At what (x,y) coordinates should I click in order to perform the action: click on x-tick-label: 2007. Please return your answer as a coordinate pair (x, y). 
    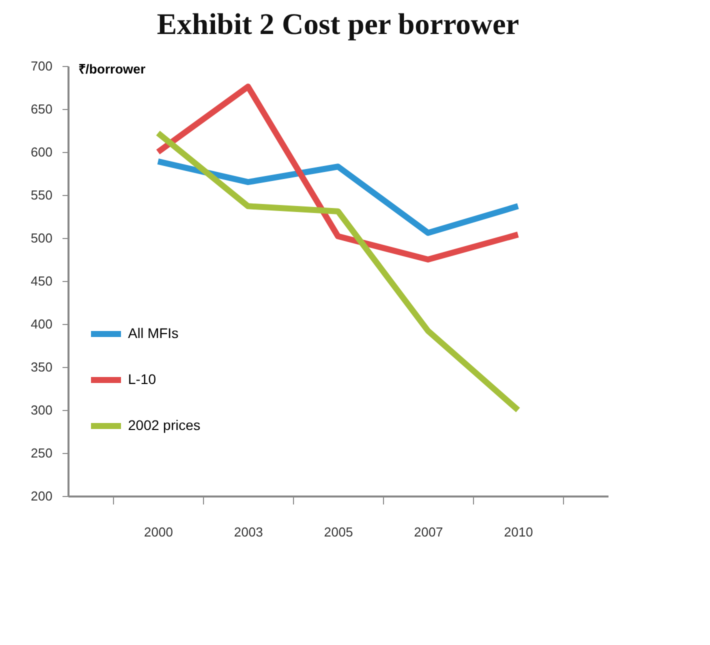
    Looking at the image, I should click on (428, 532).